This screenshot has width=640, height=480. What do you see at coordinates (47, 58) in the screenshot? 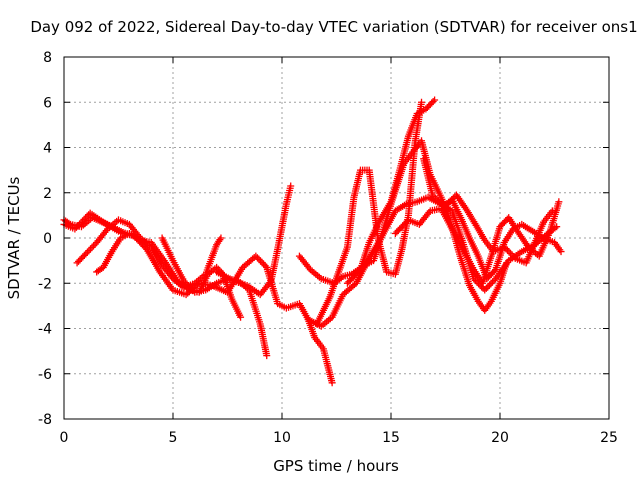
I see `y-tick-label: 8` at bounding box center [47, 58].